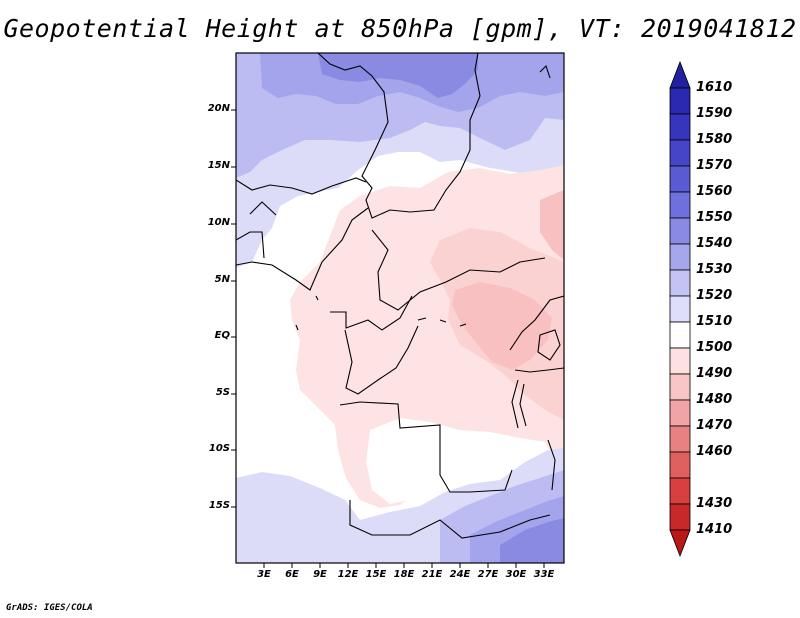 This screenshot has width=800, height=618. Describe the element at coordinates (301, 186) in the screenshot. I see `border-sahel` at that location.